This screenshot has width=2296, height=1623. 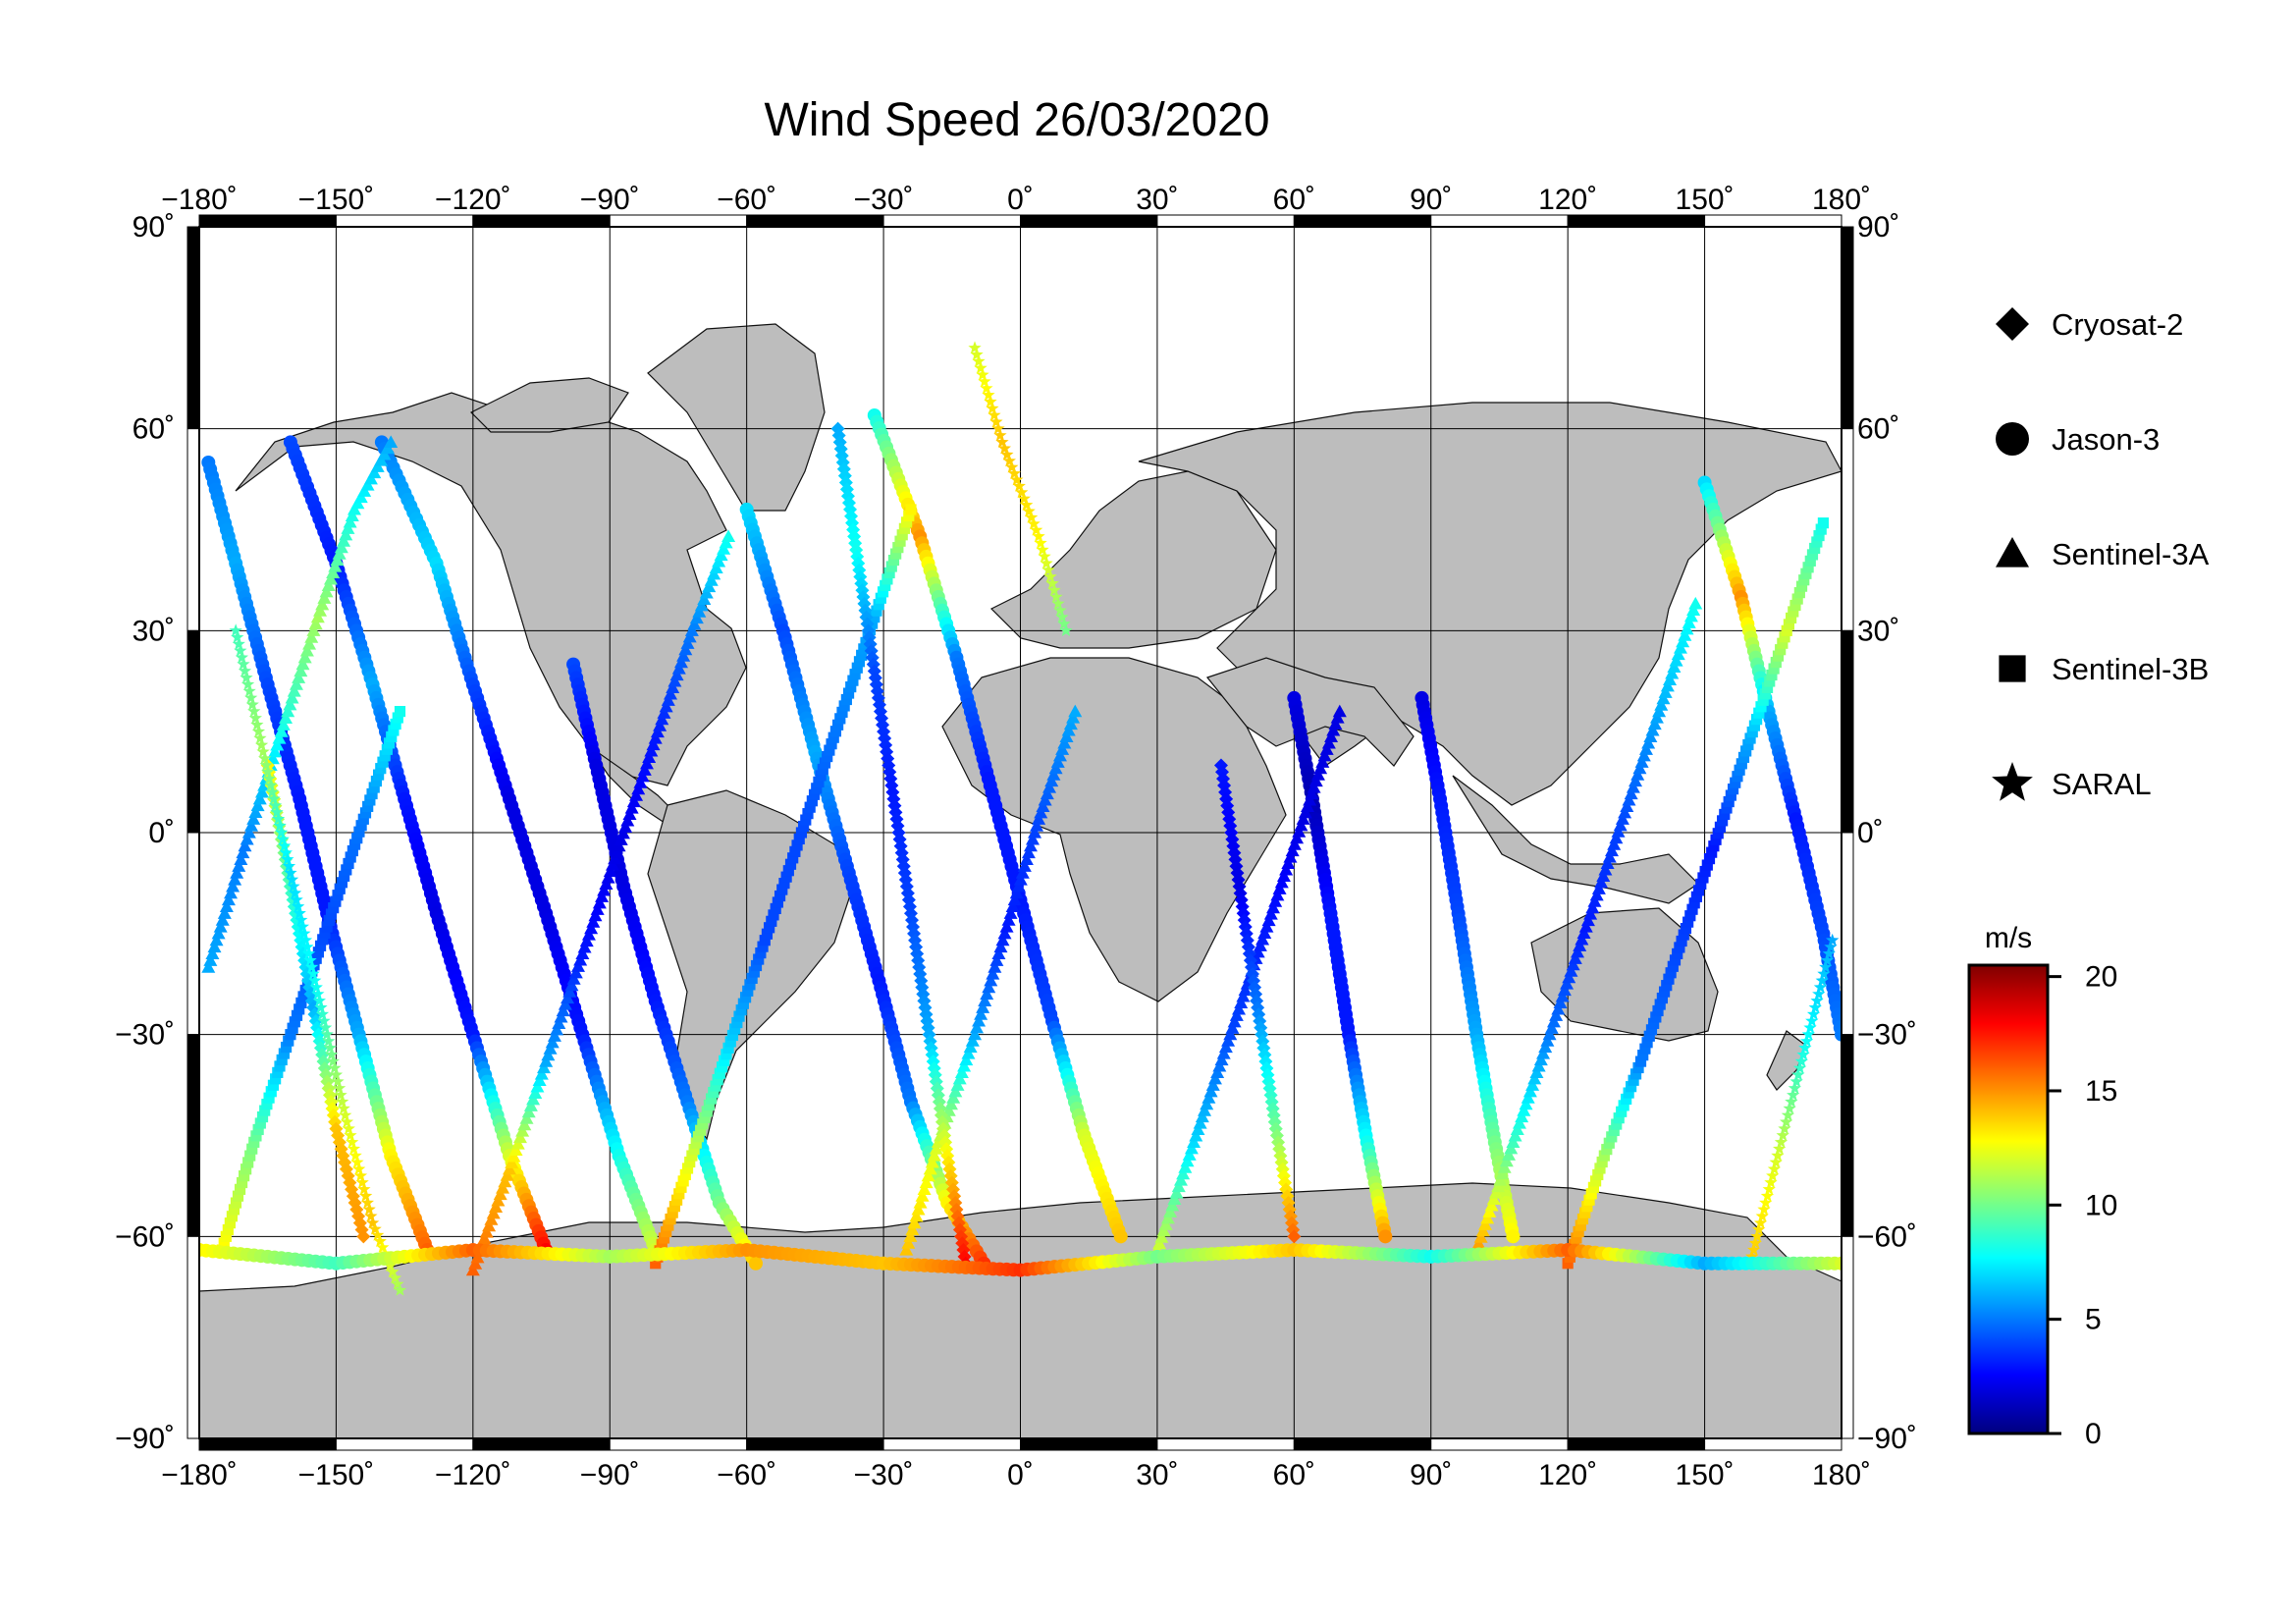 What do you see at coordinates (1848, 731) in the screenshot?
I see `frame-band-right` at bounding box center [1848, 731].